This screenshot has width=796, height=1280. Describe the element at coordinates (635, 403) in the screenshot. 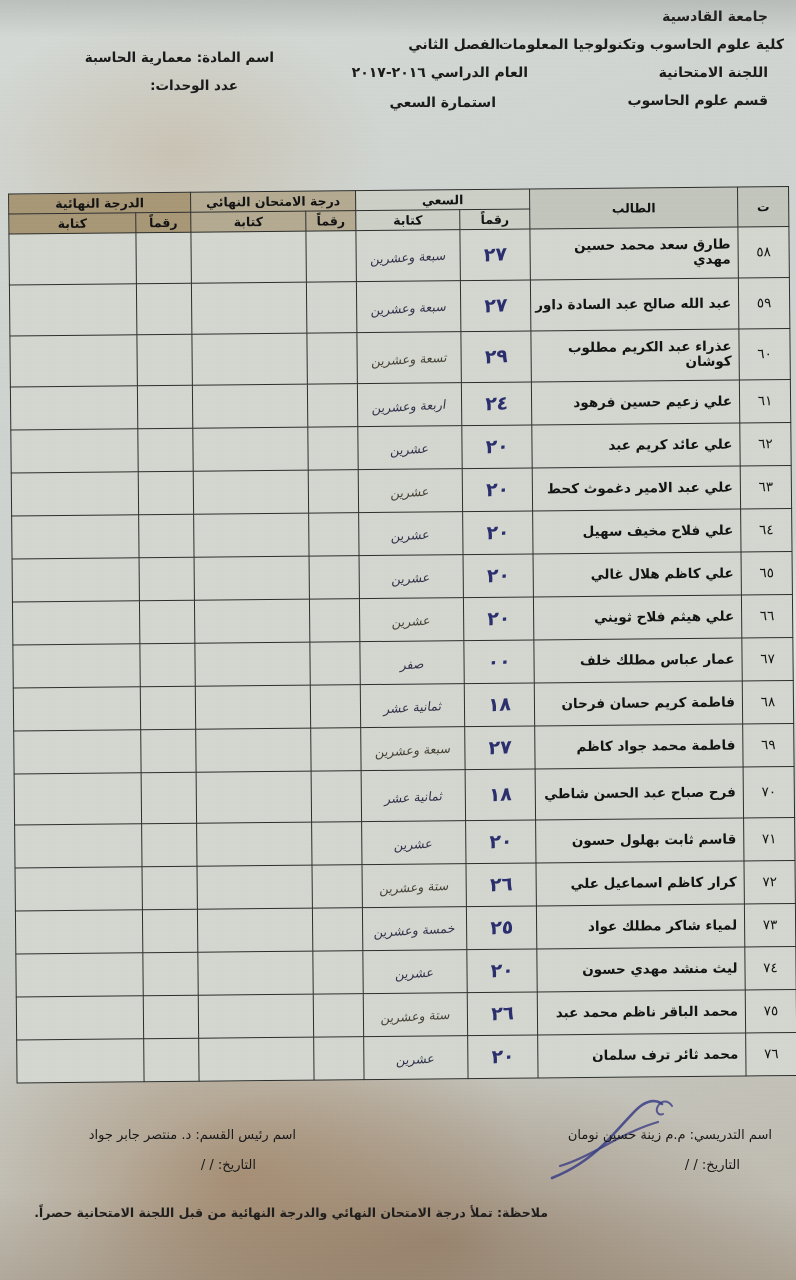

I see `student-name-cell: علي زعيم حسين فرهود` at that location.